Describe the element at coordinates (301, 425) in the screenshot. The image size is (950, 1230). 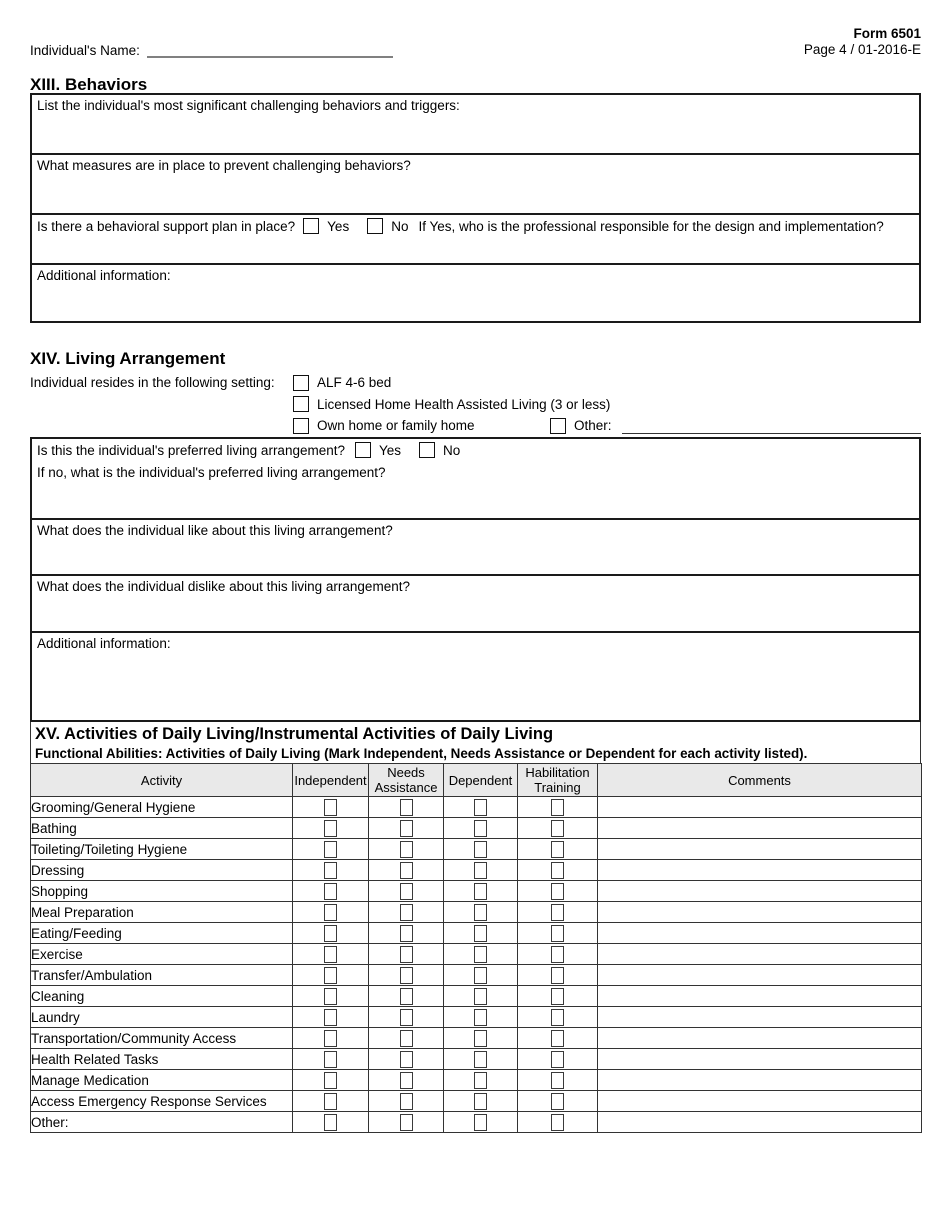
I see `own-home-checkbox` at that location.